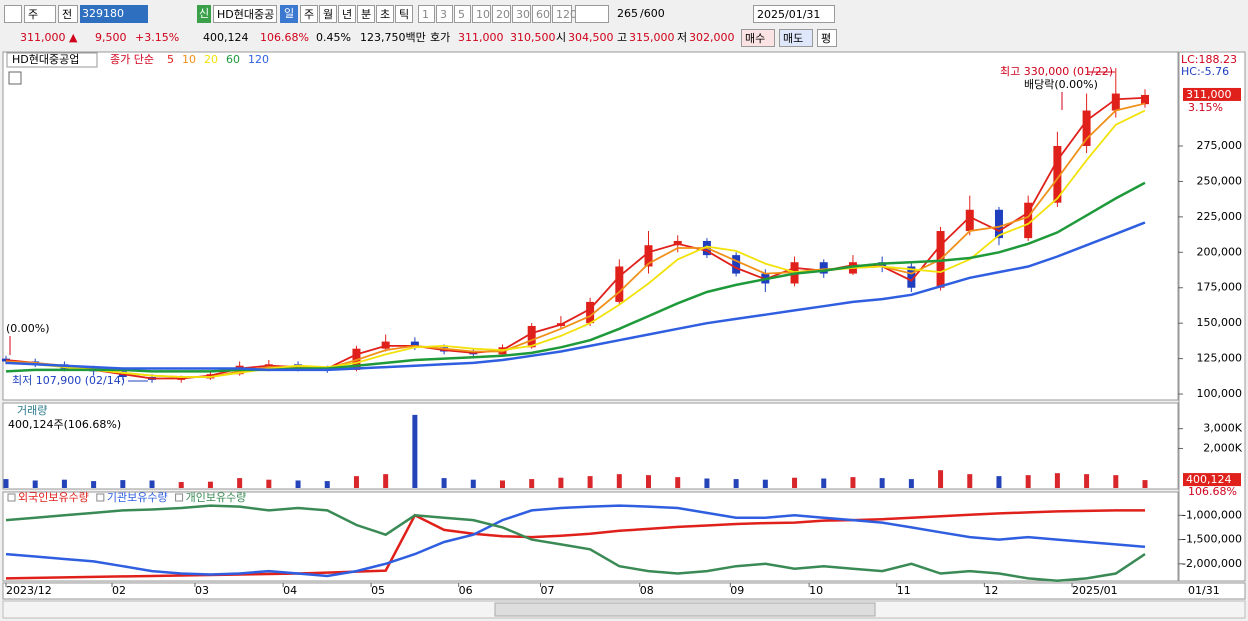 The height and width of the screenshot is (621, 1248). What do you see at coordinates (590, 446) in the screenshot?
I see `volume-panel` at bounding box center [590, 446].